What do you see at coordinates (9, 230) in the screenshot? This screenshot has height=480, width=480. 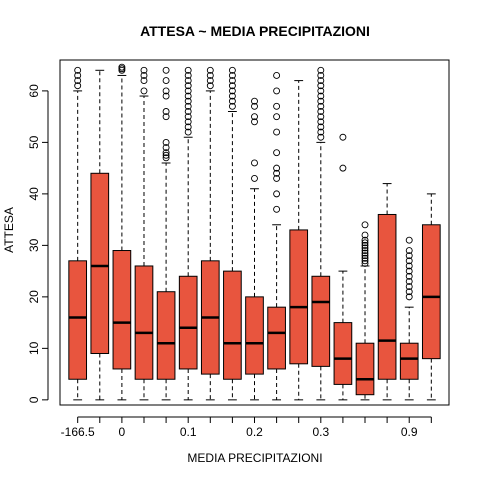 I see `y-axis-label: ATTESA` at bounding box center [9, 230].